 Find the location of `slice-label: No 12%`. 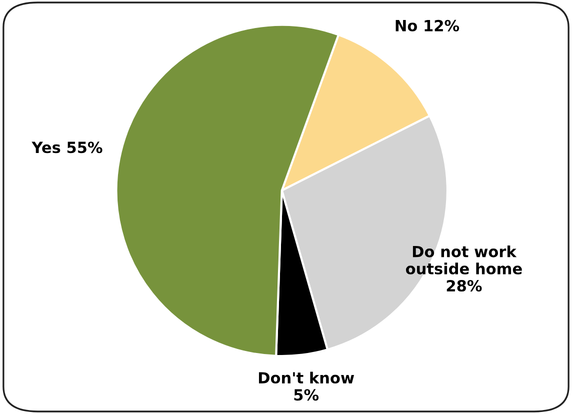

slice-label: No 12% is located at coordinates (428, 26).